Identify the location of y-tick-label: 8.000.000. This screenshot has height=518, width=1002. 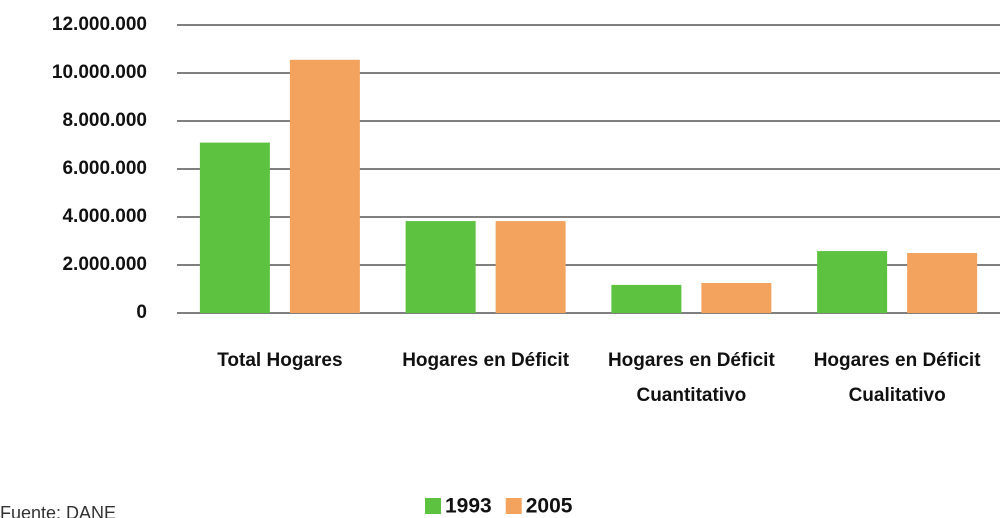
(104, 120).